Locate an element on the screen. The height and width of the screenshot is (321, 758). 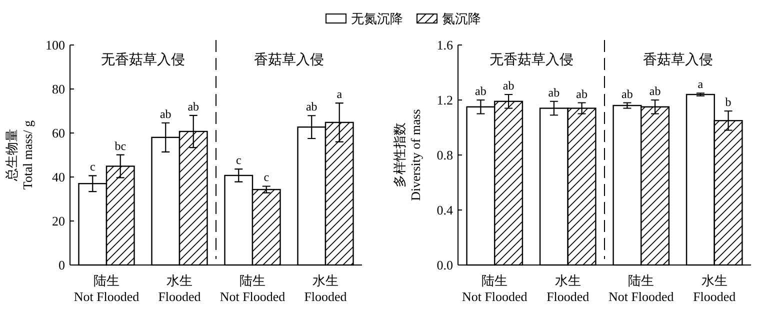
legend-label: 无氮沉降 is located at coordinates (377, 18).